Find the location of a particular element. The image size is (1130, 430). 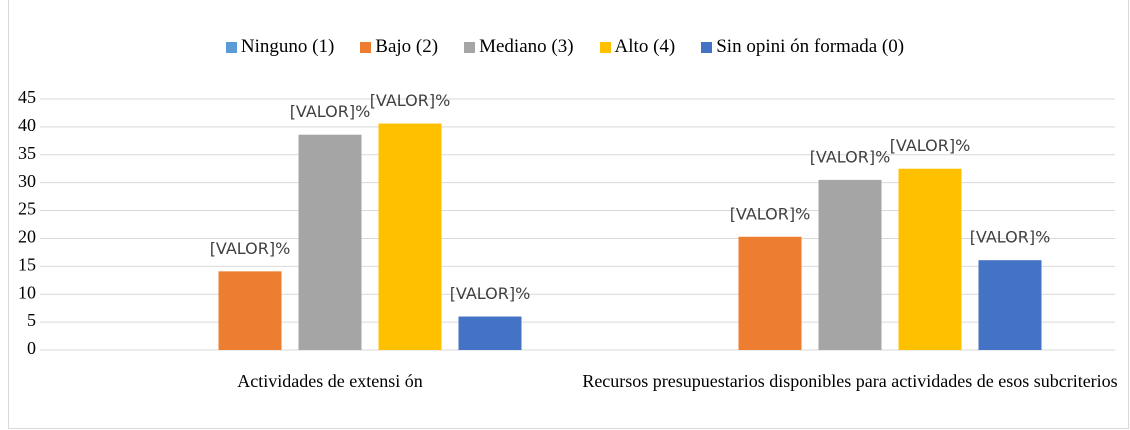

legend-item: Mediano (3) is located at coordinates (519, 47).